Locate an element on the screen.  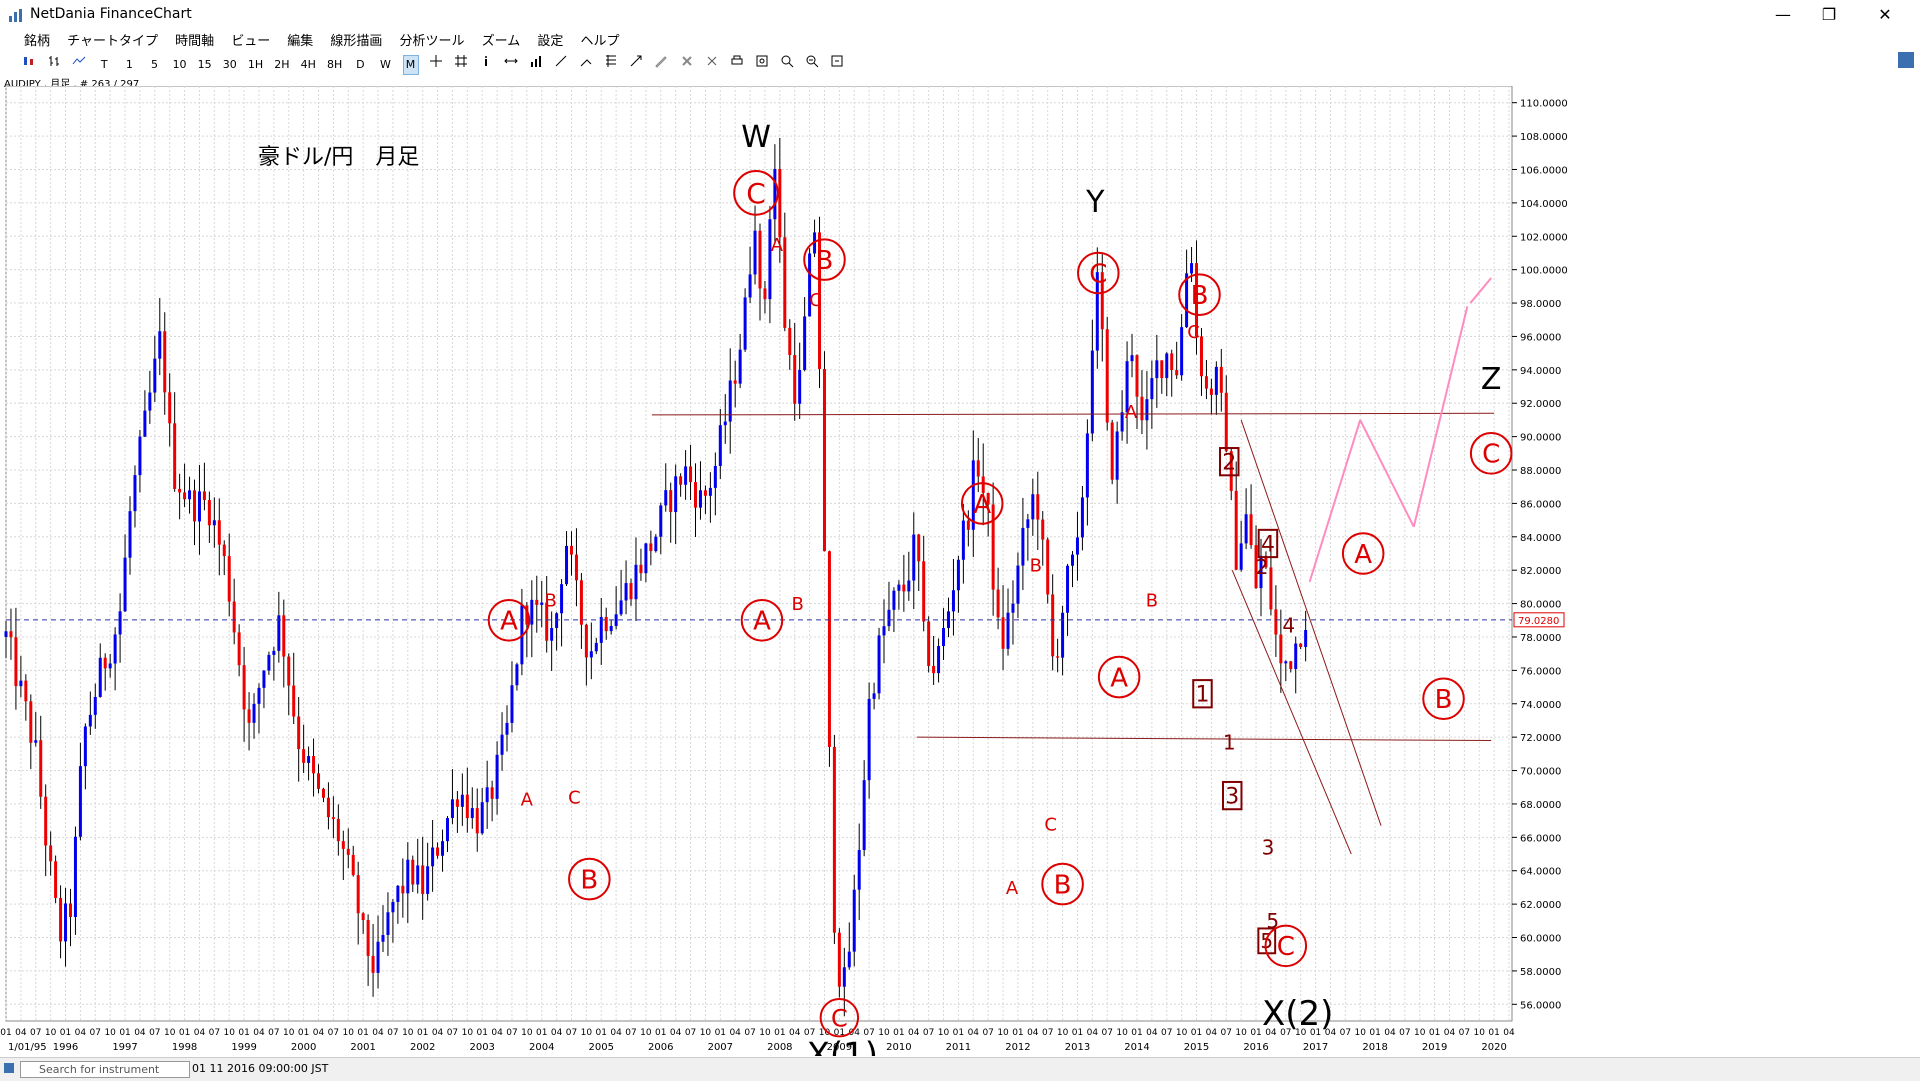
x-year-label: 2004 is located at coordinates (541, 1047).